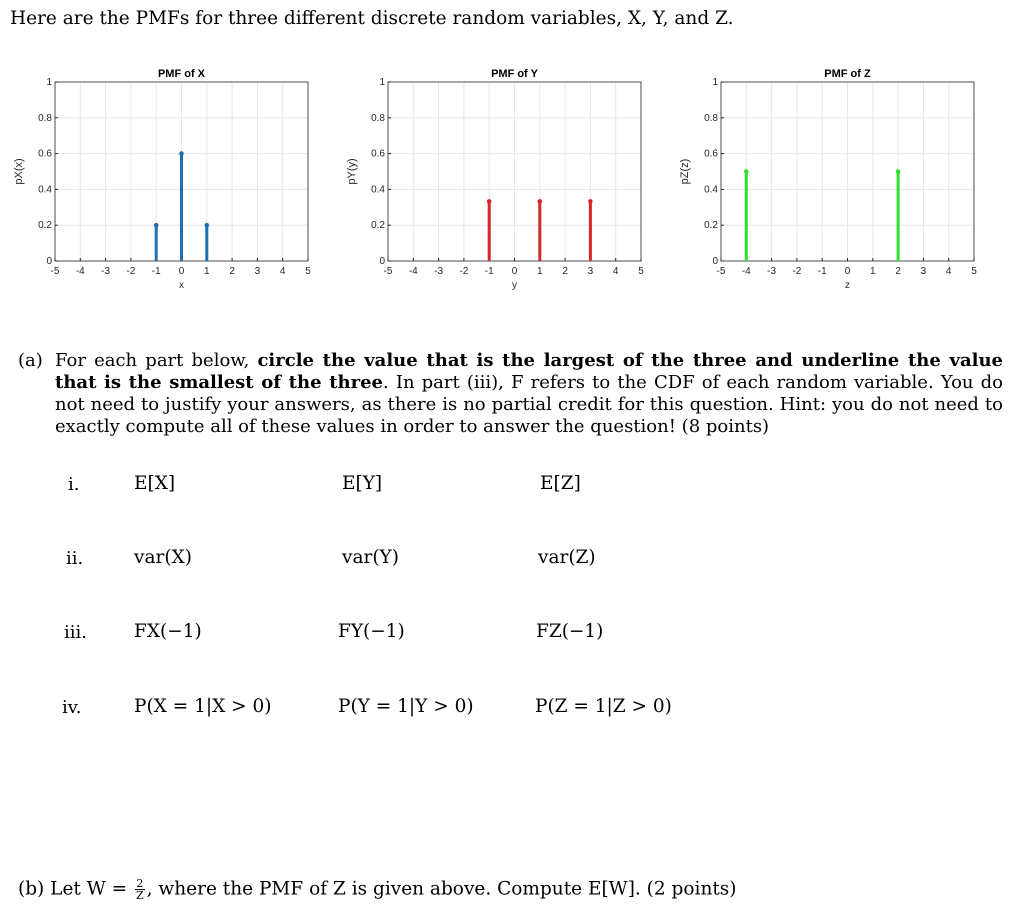 The width and height of the screenshot is (1024, 920). What do you see at coordinates (847, 285) in the screenshot?
I see `x-axis-label: z` at bounding box center [847, 285].